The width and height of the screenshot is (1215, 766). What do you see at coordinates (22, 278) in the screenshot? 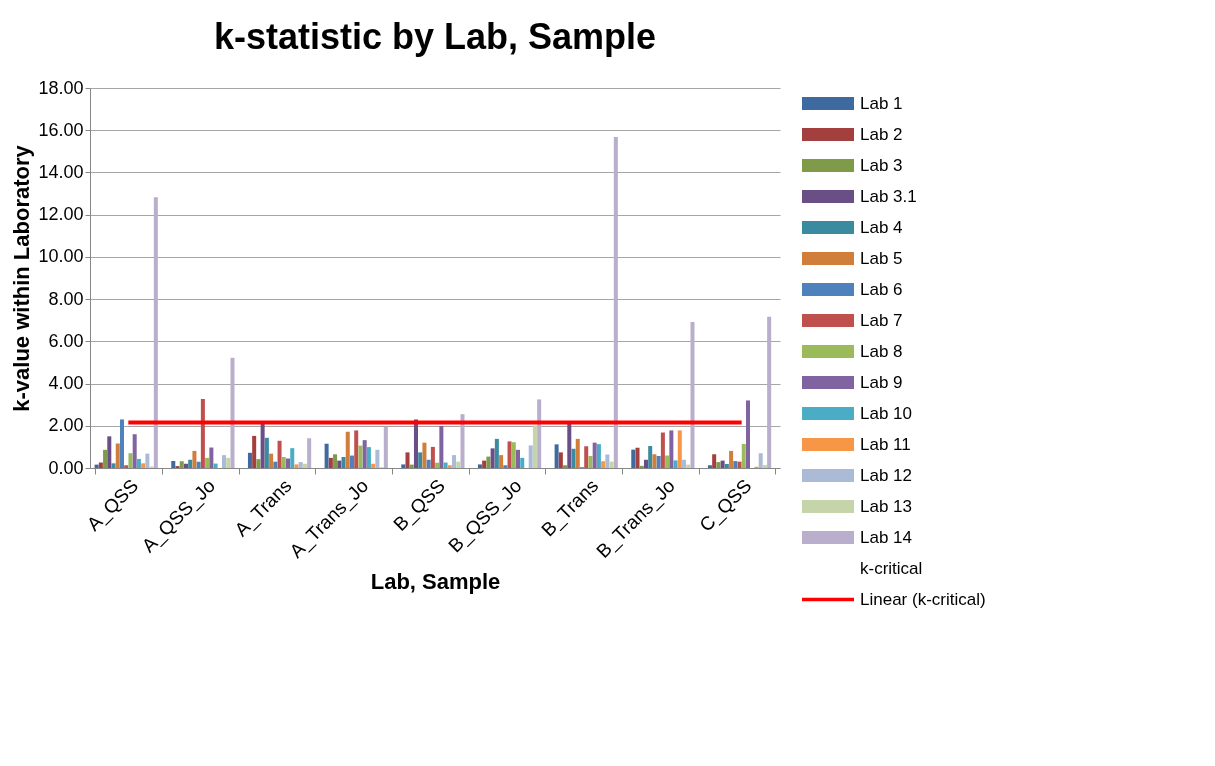
I see `y-axis-title: k-value within Laboratory` at bounding box center [22, 278].